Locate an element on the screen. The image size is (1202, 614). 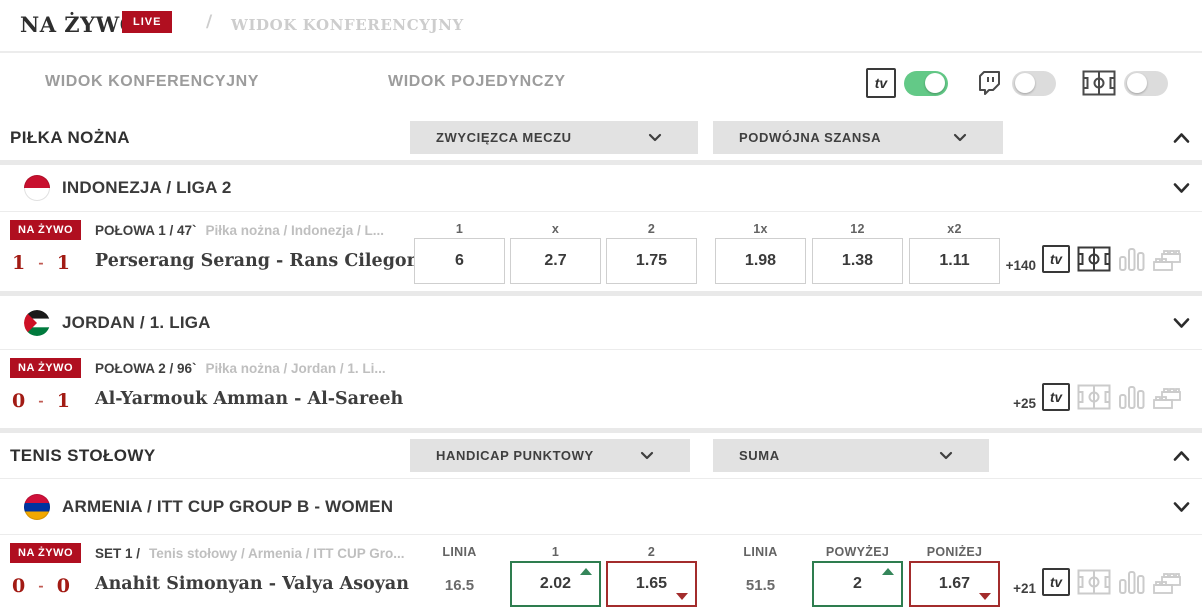
more-markets-button: +140 is located at coordinates (1020, 265).